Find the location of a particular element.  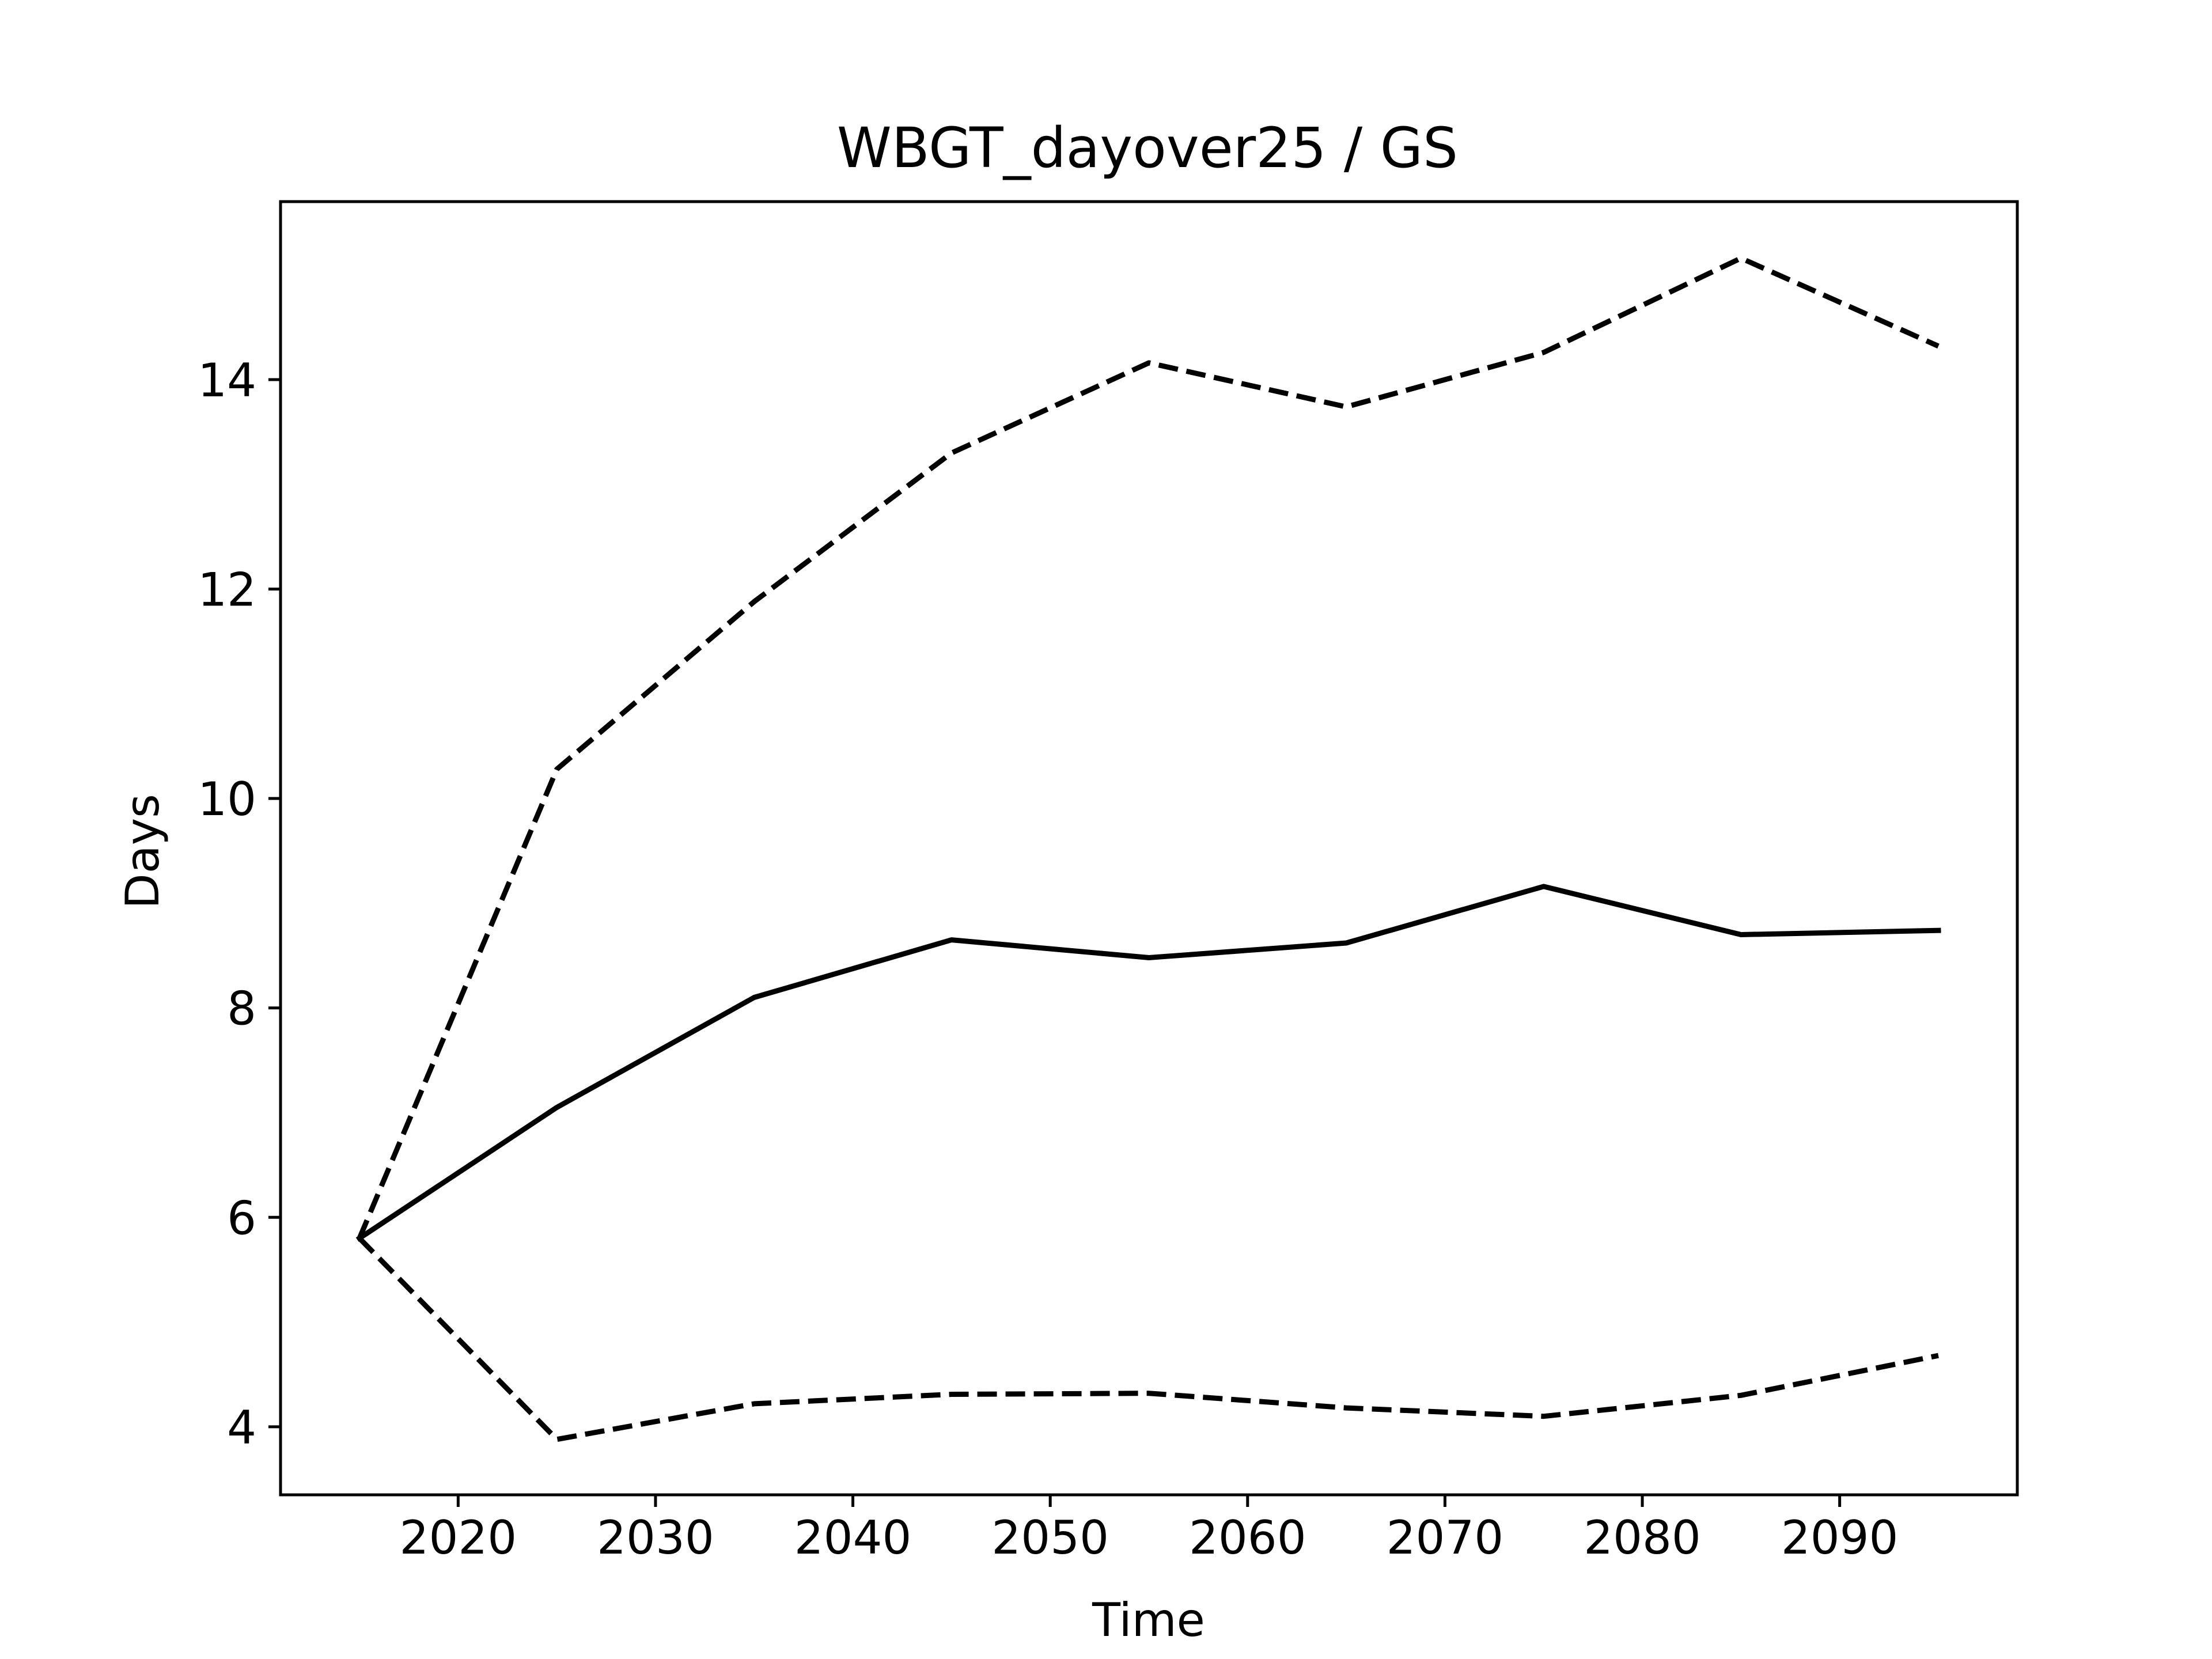

x-tick-label-2080: 2080 is located at coordinates (1642, 1538).